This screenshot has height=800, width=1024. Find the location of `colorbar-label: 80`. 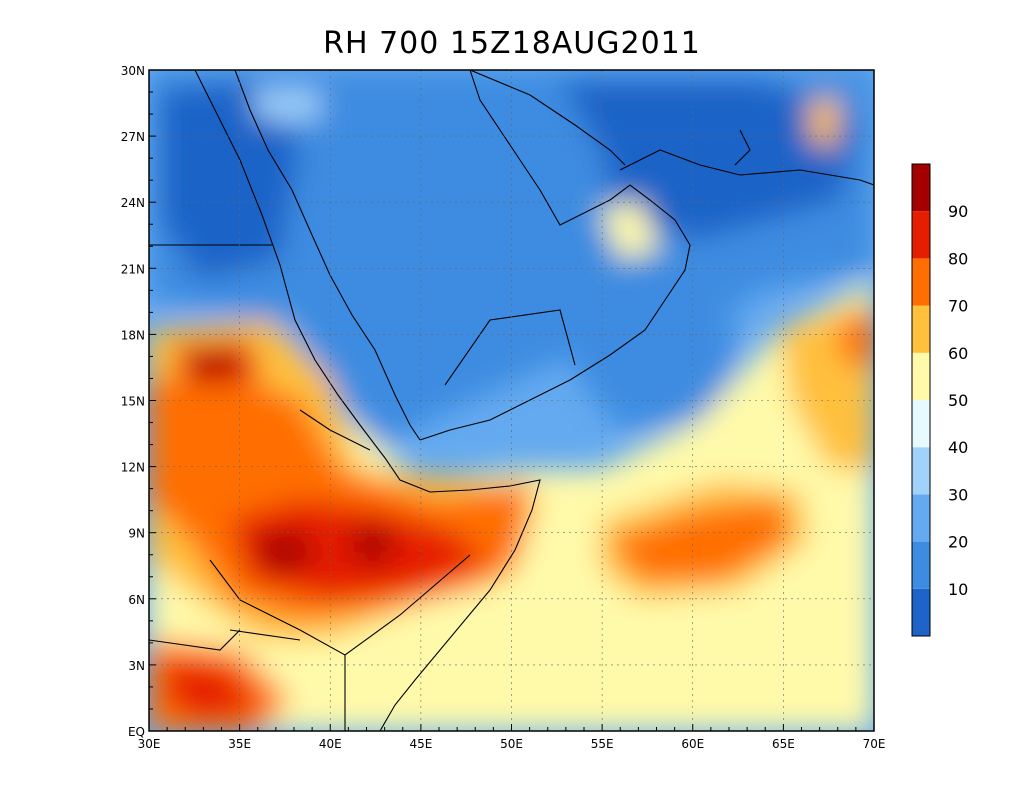

colorbar-label: 80 is located at coordinates (958, 258).